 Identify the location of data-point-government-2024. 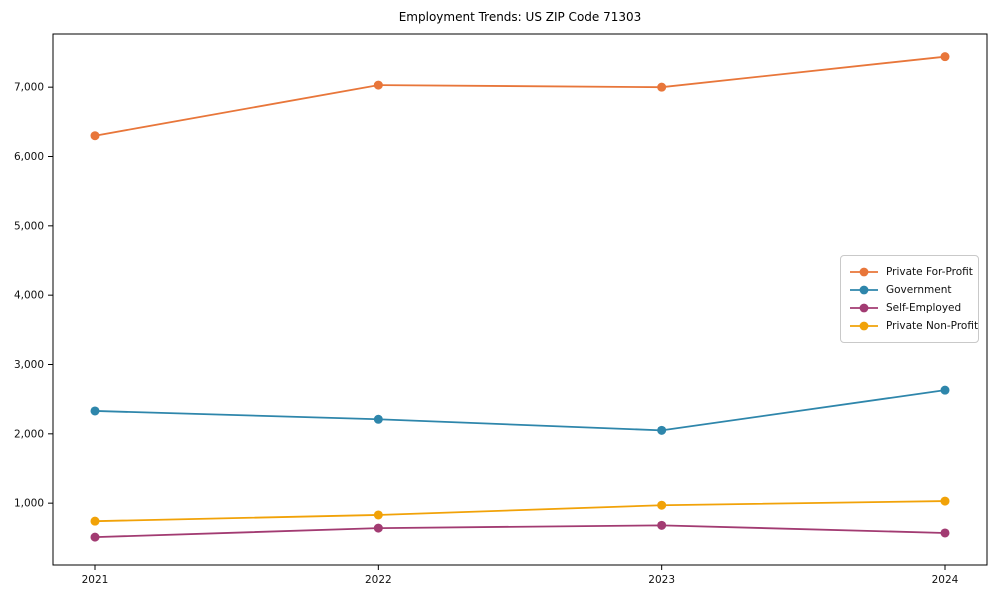
(945, 390).